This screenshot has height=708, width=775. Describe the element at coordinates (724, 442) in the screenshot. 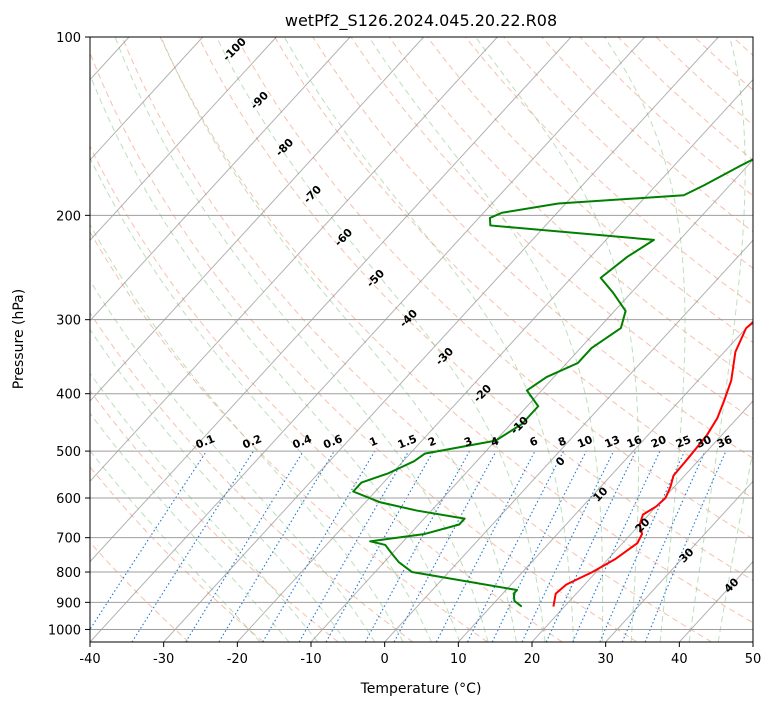

I see `mixing-ratio-label: 36` at that location.